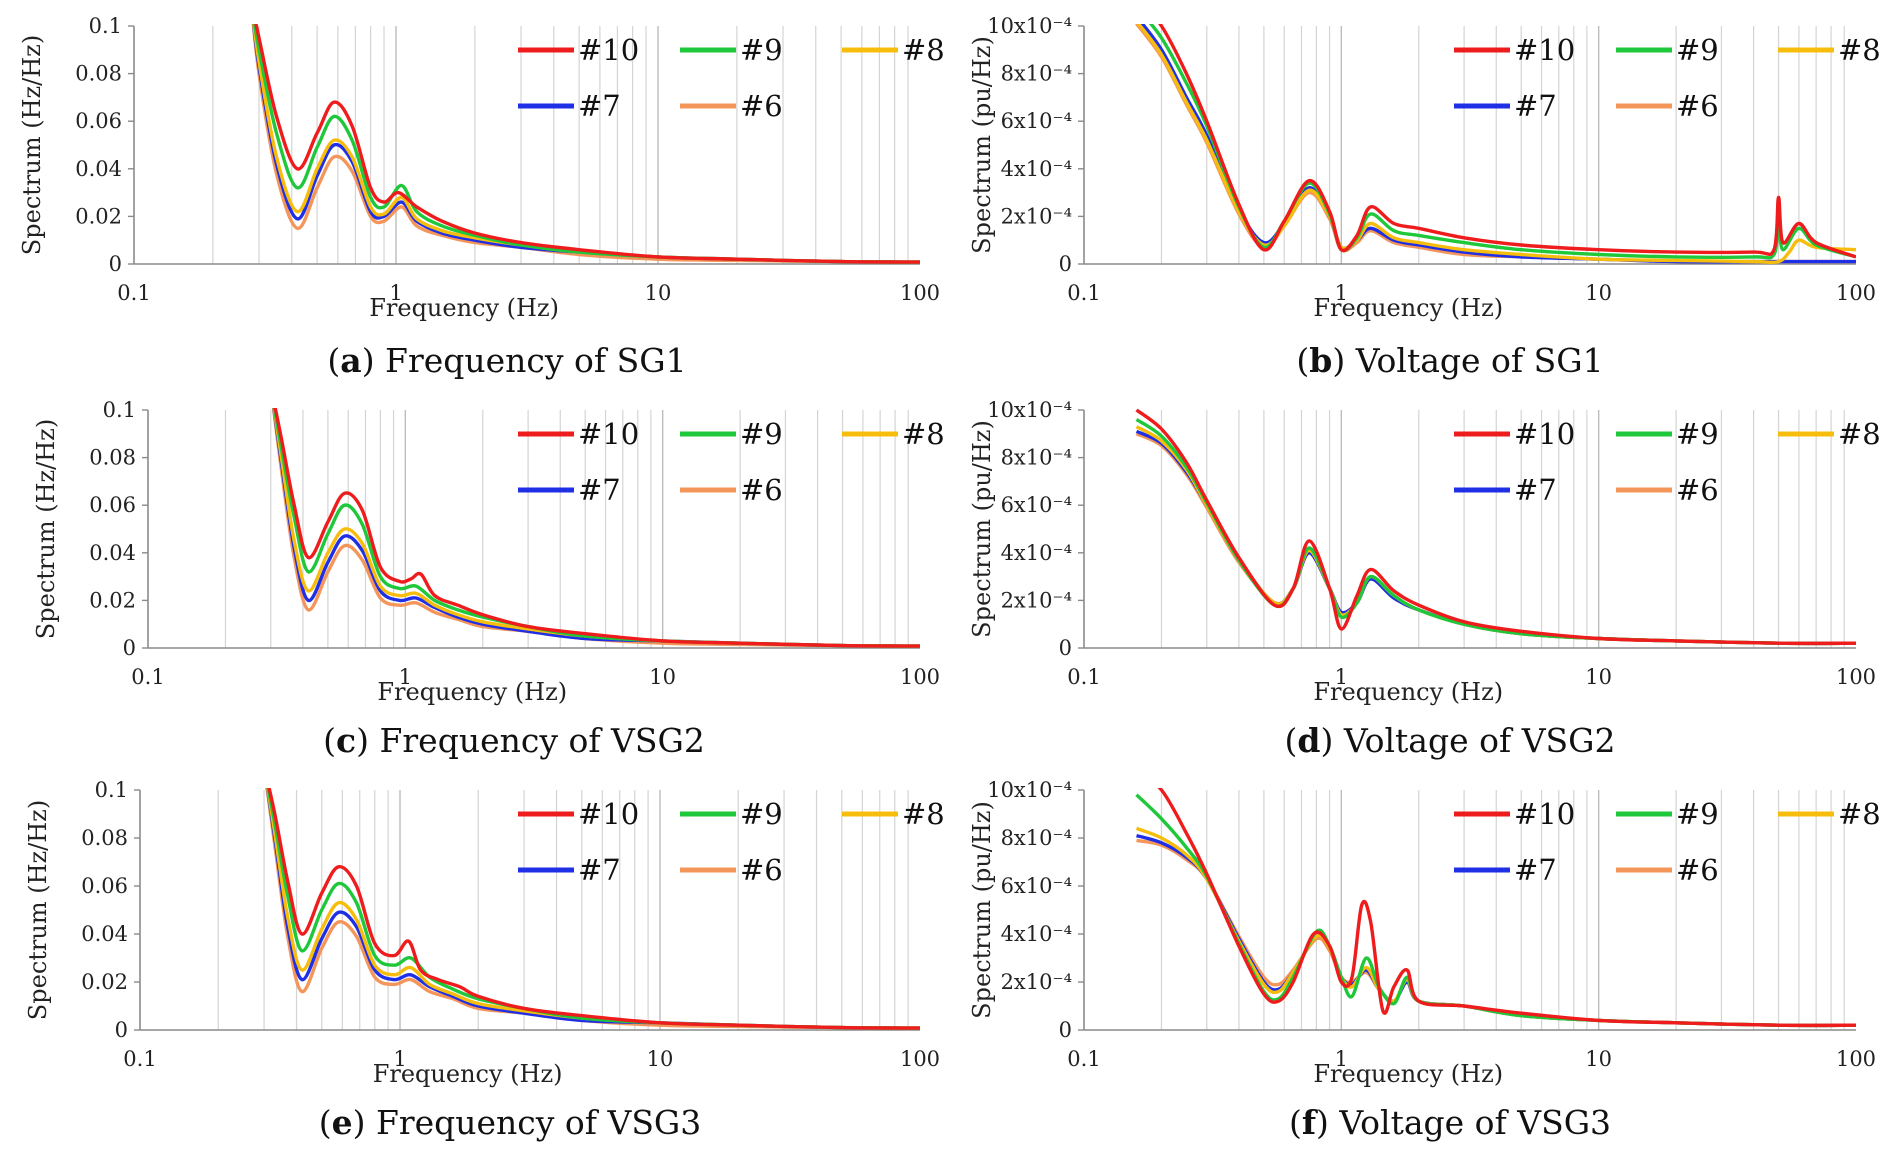 This screenshot has width=1888, height=1168. Describe the element at coordinates (1449, 360) in the screenshot. I see `panel-caption: (b) Voltage of SG1` at that location.